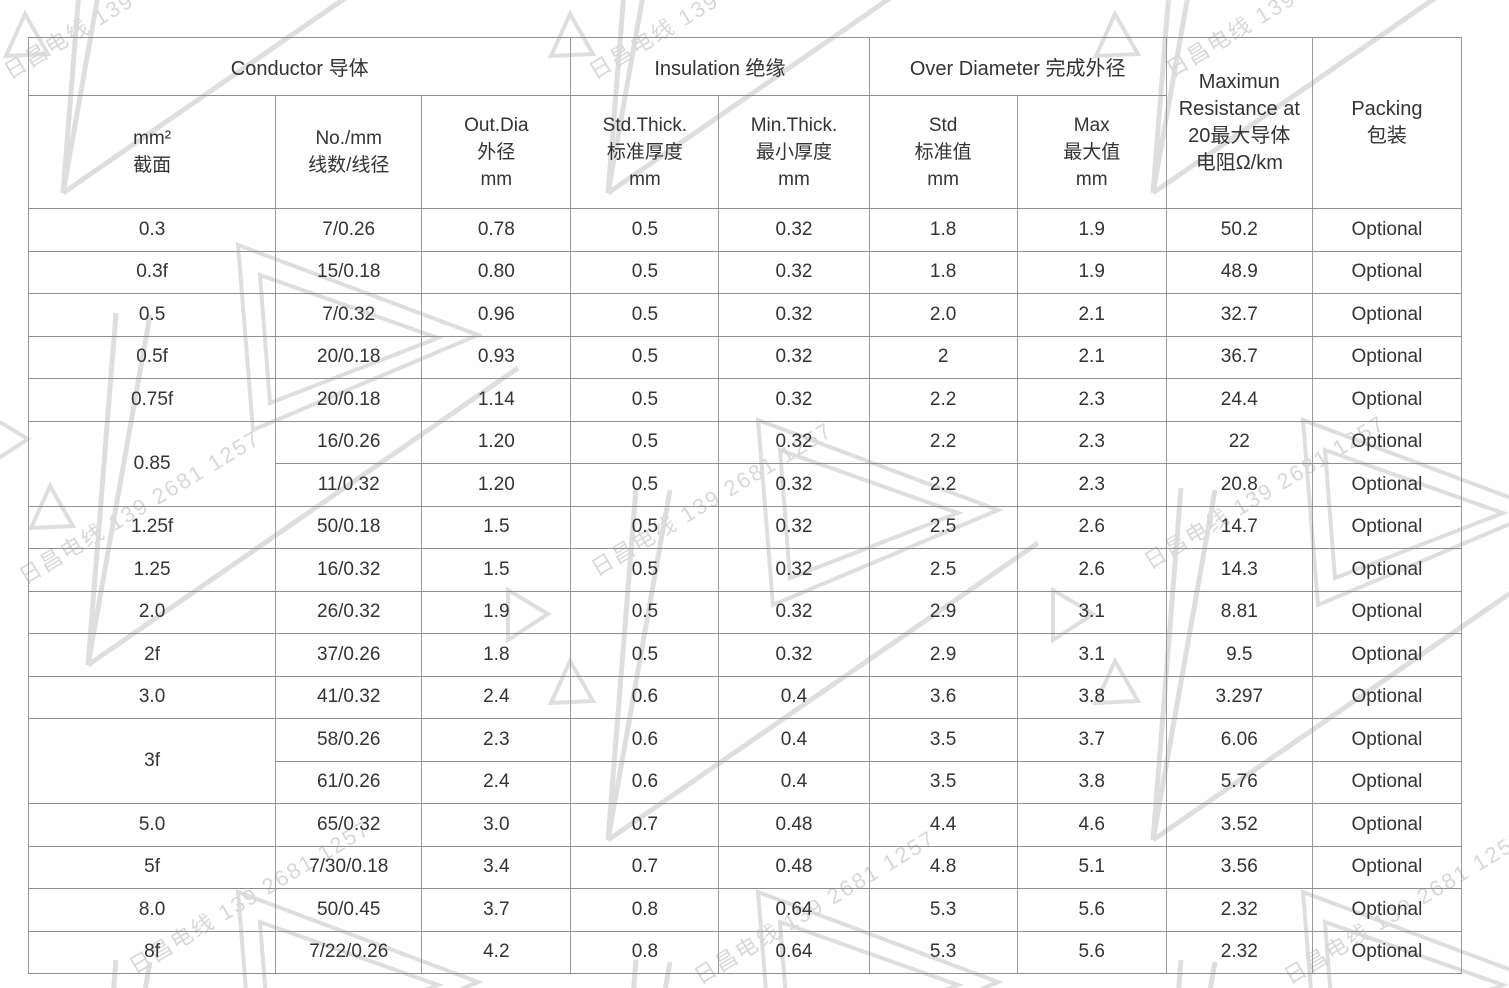 The image size is (1509, 988). What do you see at coordinates (1239, 442) in the screenshot?
I see `cell: 22` at bounding box center [1239, 442].